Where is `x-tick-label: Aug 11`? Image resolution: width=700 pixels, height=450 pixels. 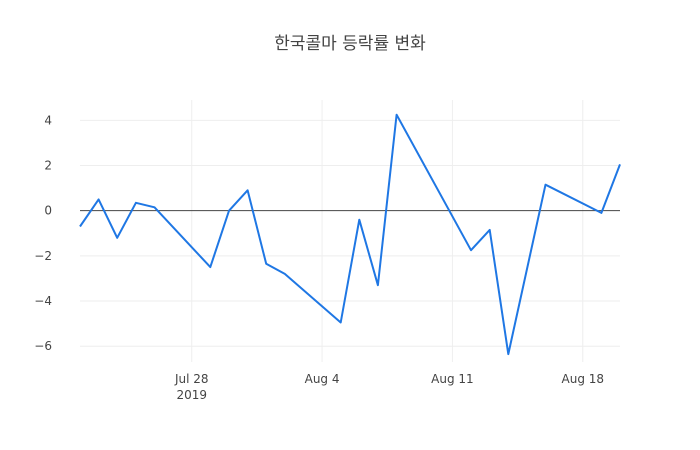 x-tick-label: Aug 11 is located at coordinates (452, 379).